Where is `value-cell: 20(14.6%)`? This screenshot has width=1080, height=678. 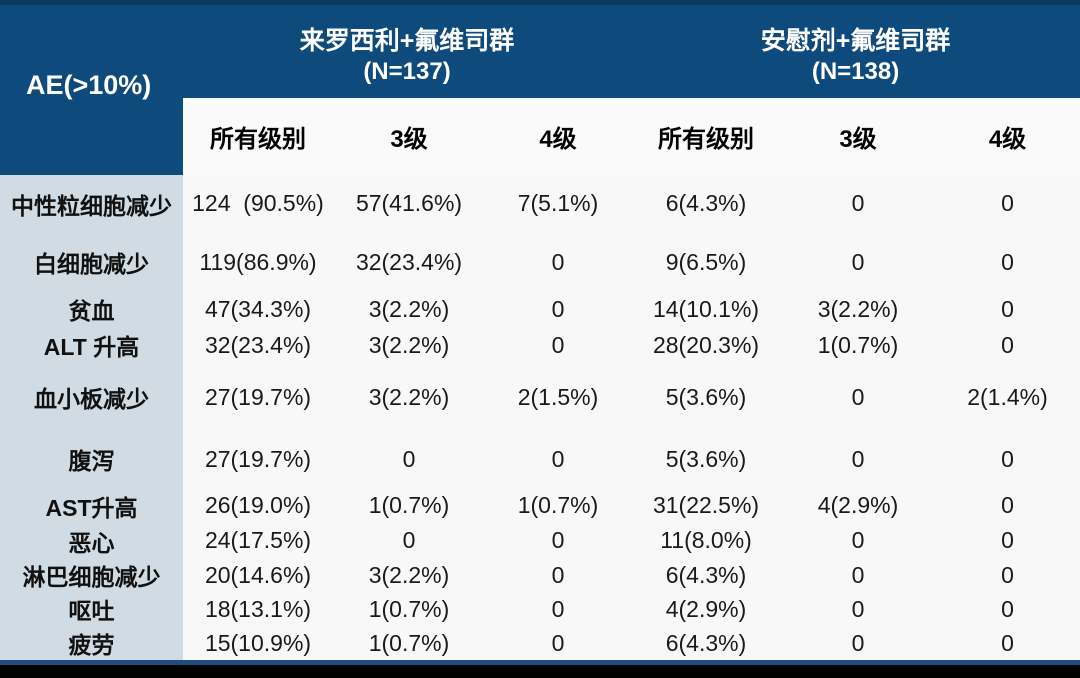
value-cell: 20(14.6%) is located at coordinates (258, 575).